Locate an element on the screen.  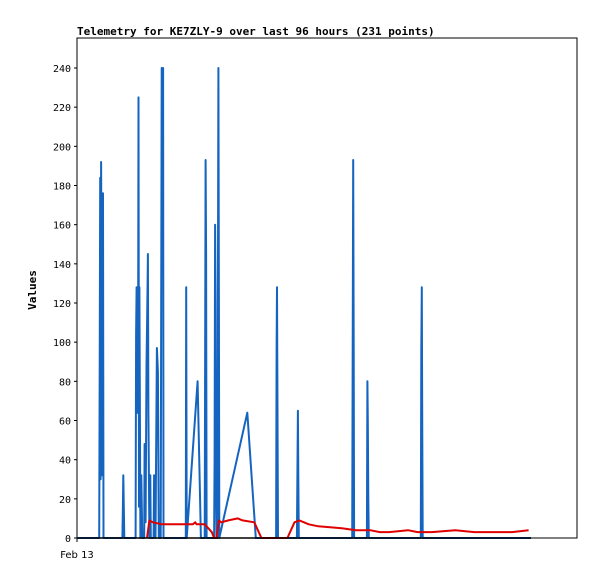
y-tick-label: 220 is located at coordinates (62, 108).